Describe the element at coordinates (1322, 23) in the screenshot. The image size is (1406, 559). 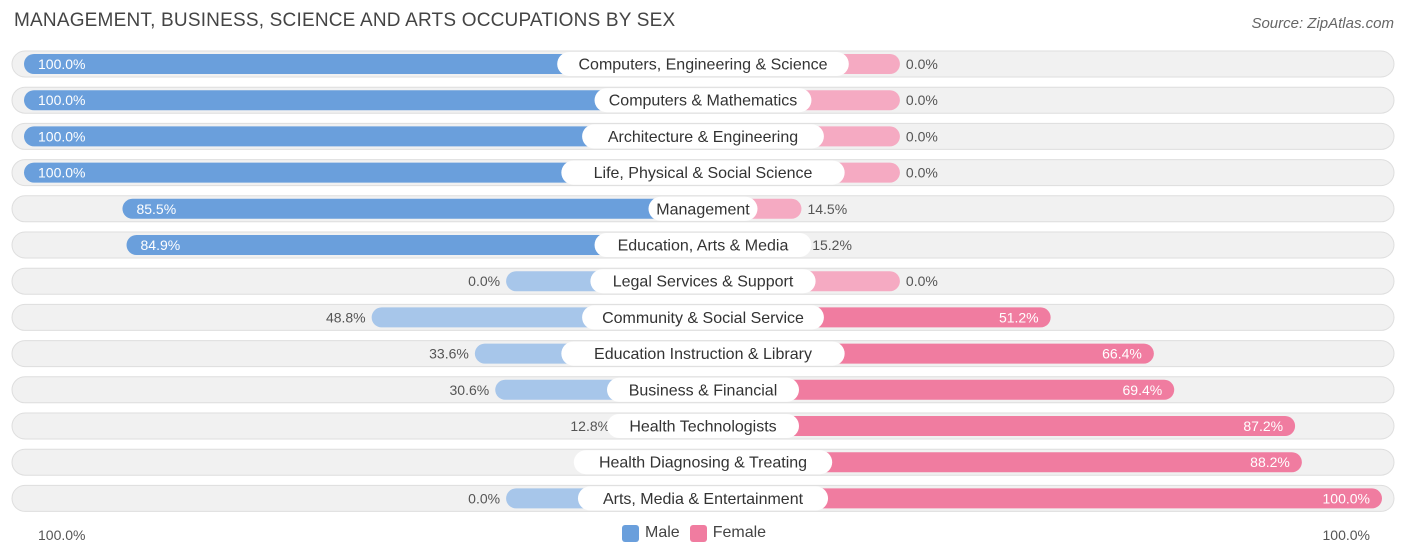
I see `source-label: Source: ZipAtlas.com` at that location.